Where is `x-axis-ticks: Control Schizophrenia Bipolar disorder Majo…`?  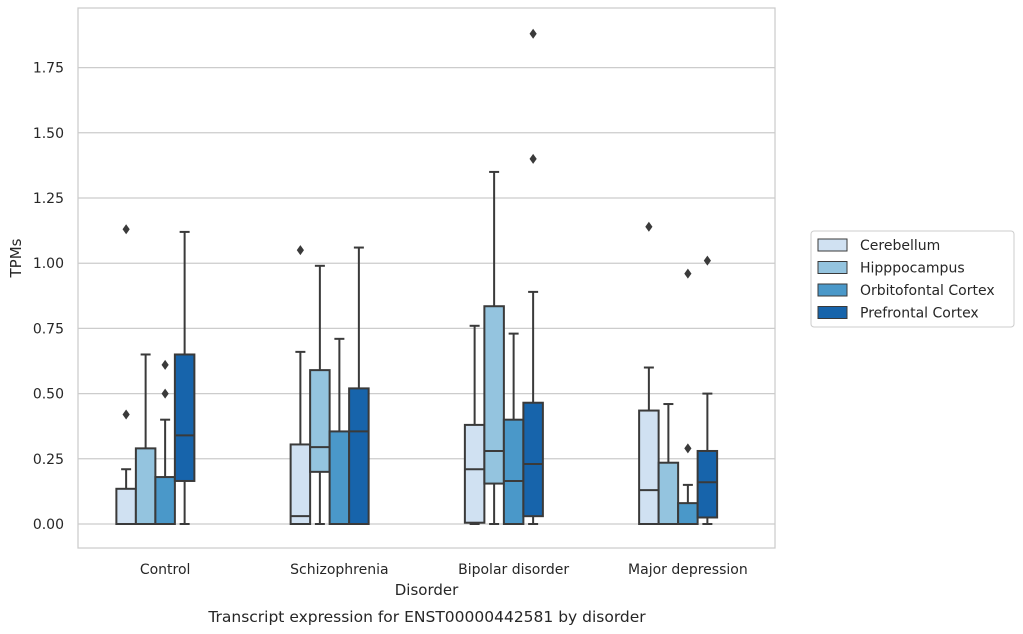
x-axis-ticks: Control Schizophrenia Bipolar disorder Majo… is located at coordinates (444, 570).